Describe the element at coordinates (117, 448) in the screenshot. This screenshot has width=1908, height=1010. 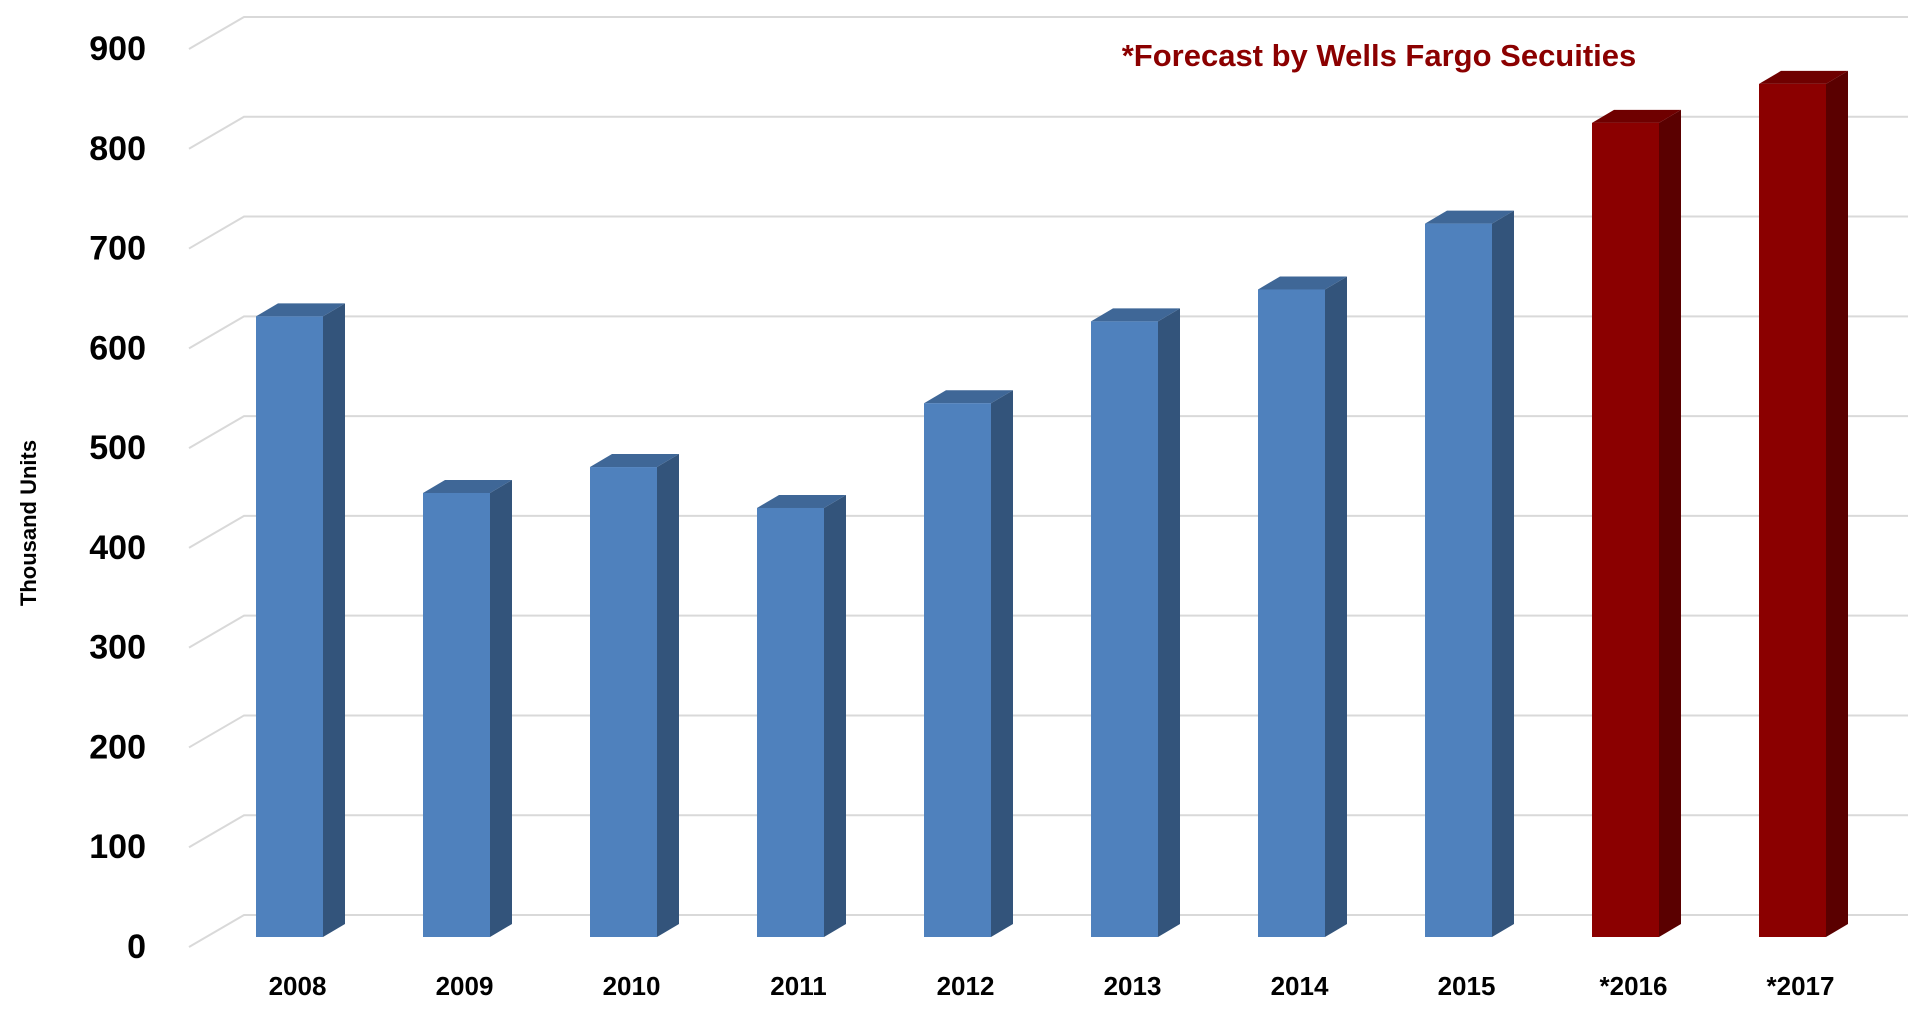
I see `y-tick-label: 500` at that location.